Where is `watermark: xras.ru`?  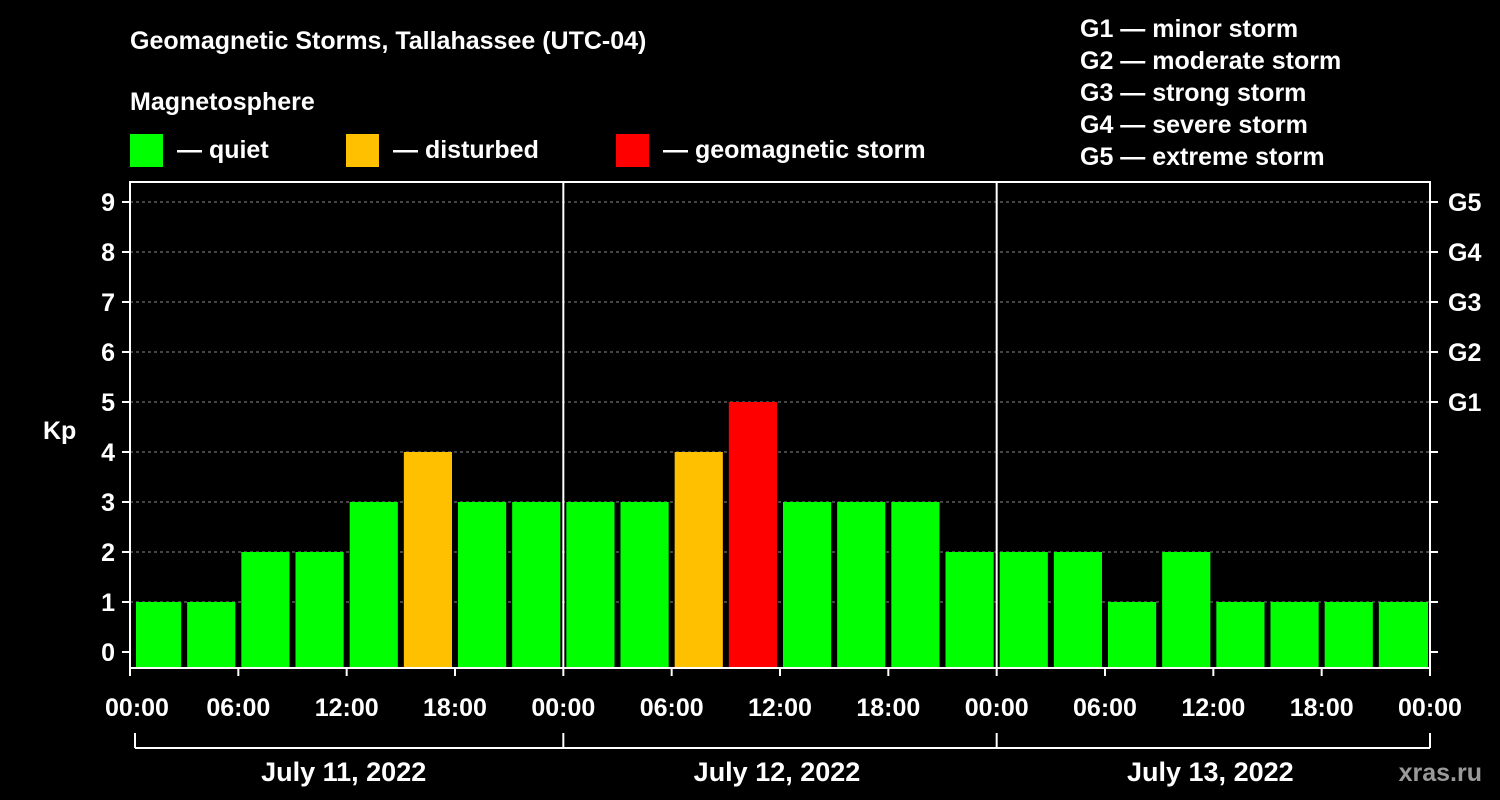
watermark: xras.ru is located at coordinates (1440, 773).